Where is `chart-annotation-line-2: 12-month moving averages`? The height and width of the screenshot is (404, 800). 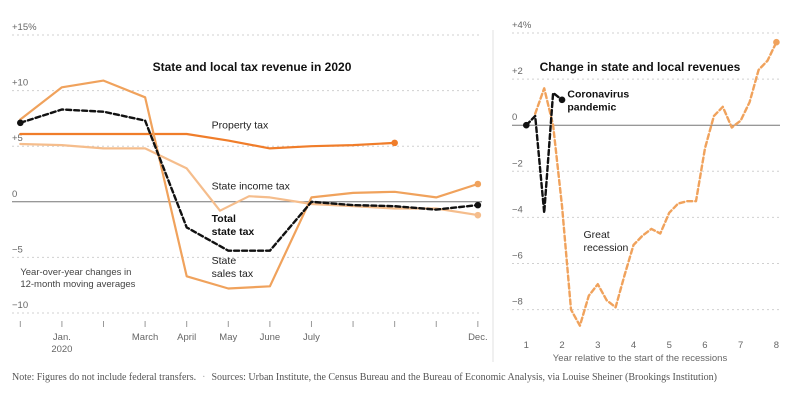 chart-annotation-line-2: 12-month moving averages is located at coordinates (77, 284).